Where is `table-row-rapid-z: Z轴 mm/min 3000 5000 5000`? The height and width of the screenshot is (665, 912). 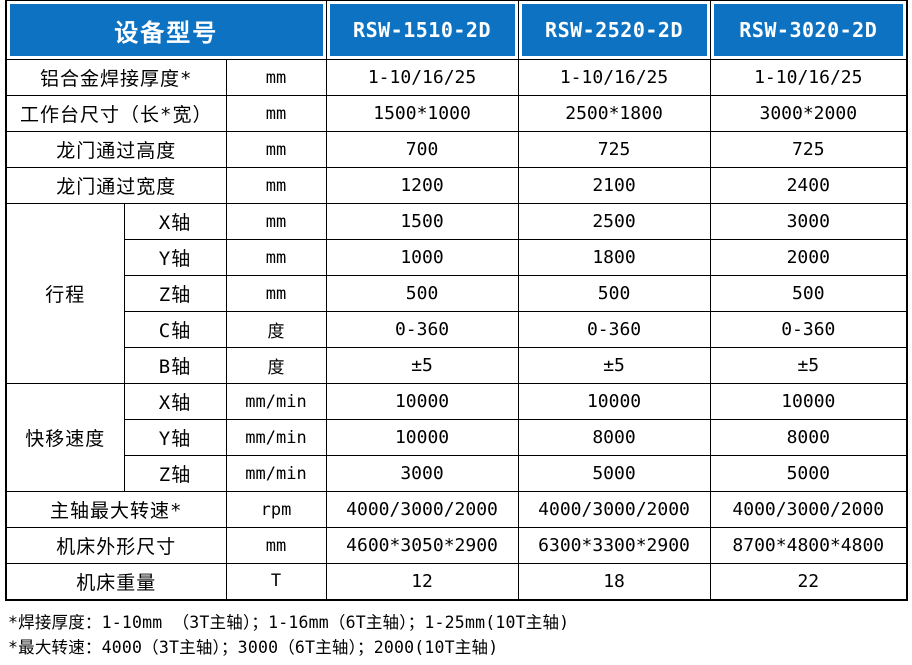 table-row-rapid-z: Z轴 mm/min 3000 5000 5000 is located at coordinates (457, 473).